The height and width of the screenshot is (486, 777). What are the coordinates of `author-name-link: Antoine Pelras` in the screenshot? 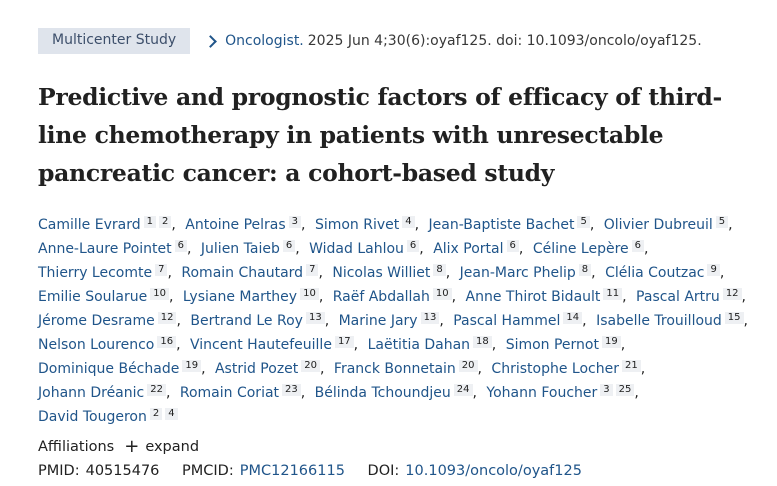 It's located at (235, 225).